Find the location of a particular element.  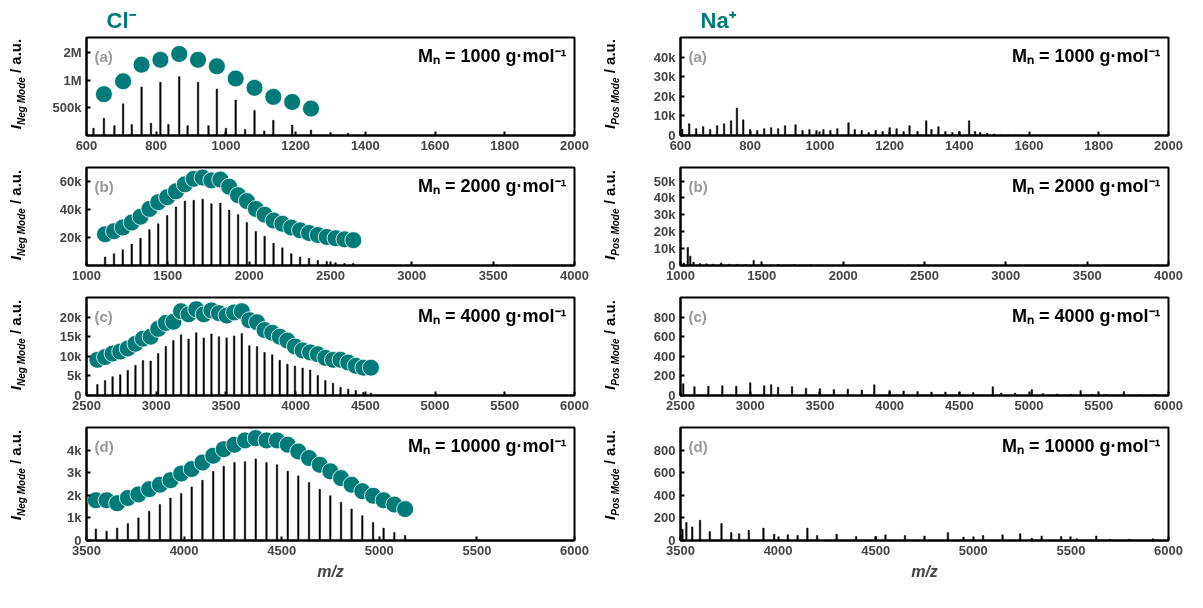

y-tick-label: 2k is located at coordinates (75, 495).